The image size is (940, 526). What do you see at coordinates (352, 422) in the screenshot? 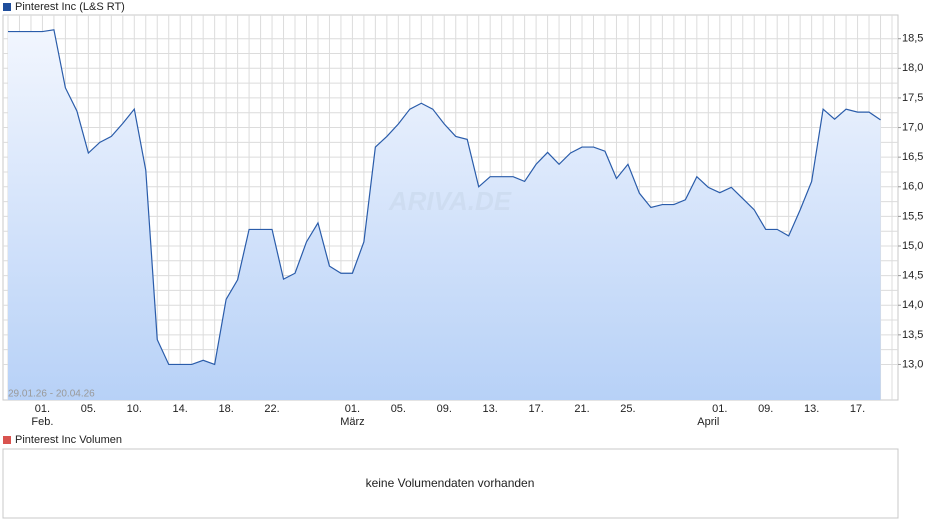
I see `x-month-label: März` at bounding box center [352, 422].